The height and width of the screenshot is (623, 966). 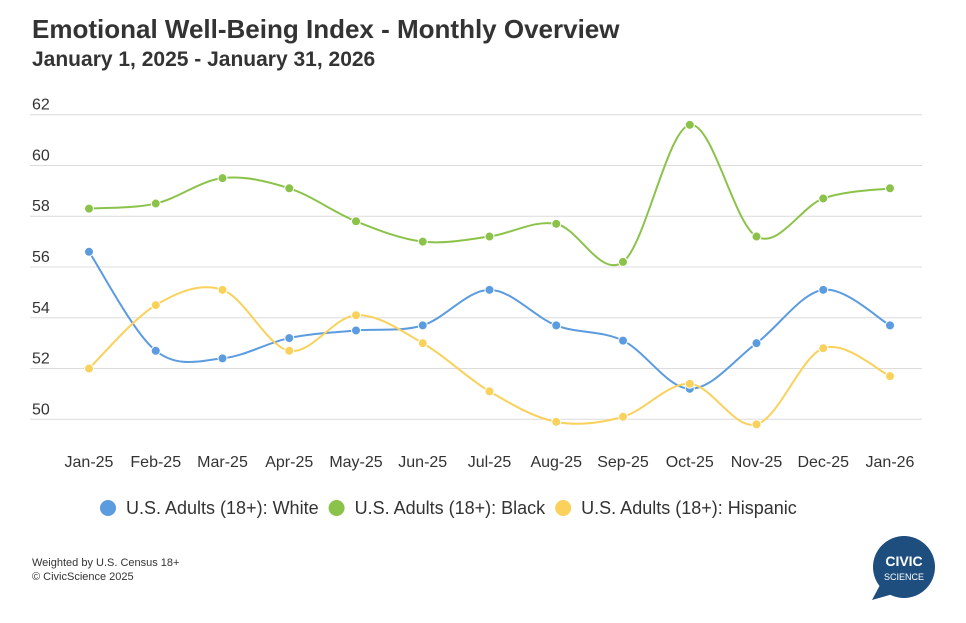 I want to click on logo-badge, so click(x=904, y=567).